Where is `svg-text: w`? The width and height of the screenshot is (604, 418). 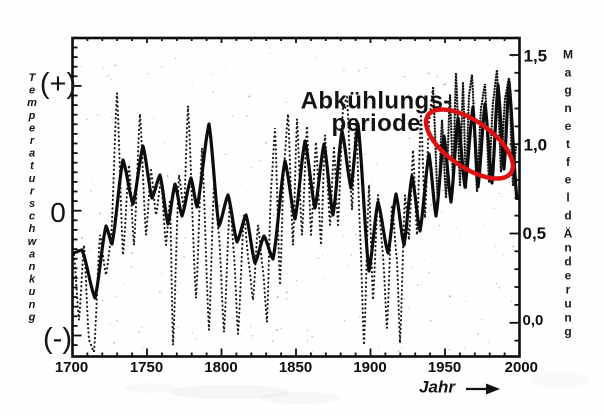 svg-text: w is located at coordinates (33, 242).